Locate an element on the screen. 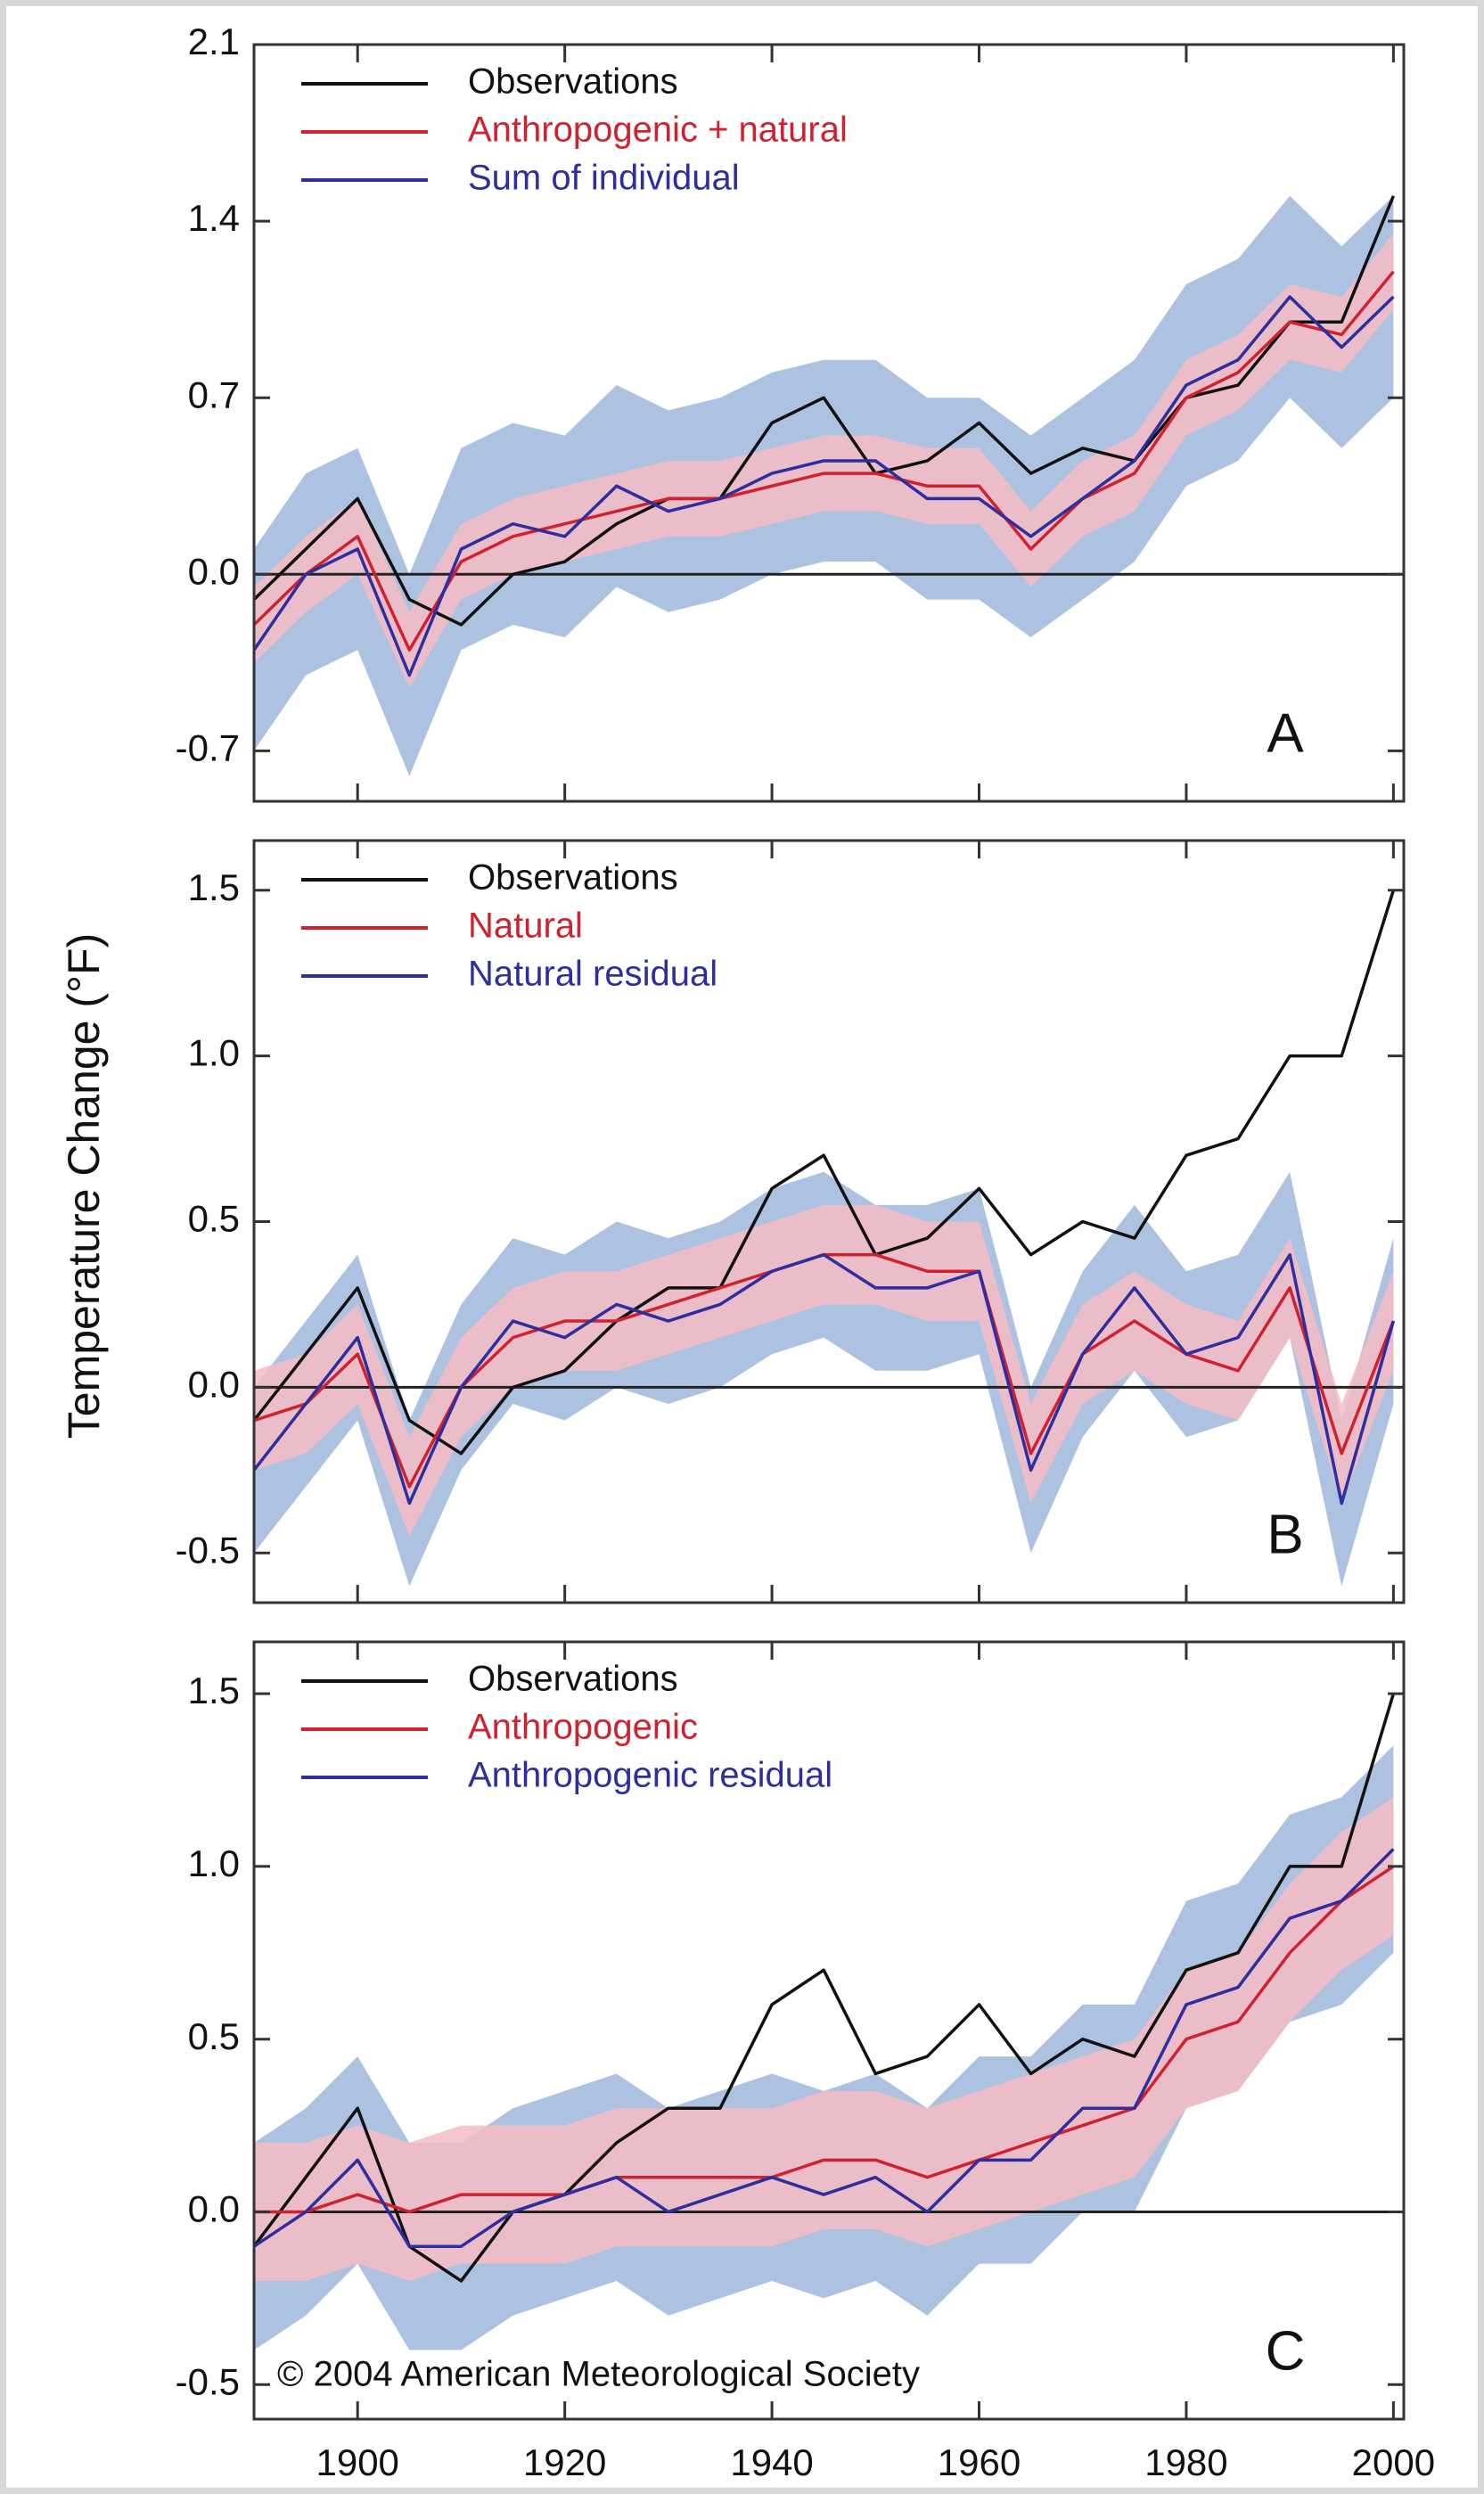  legend-label: Anthropogenic residual is located at coordinates (650, 1776).